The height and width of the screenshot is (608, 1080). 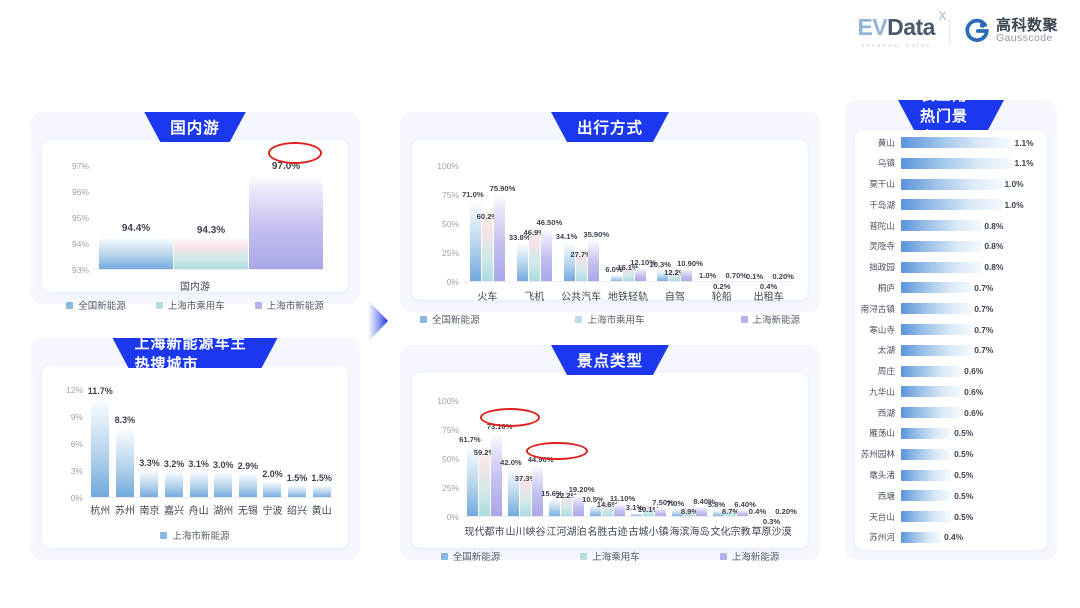 What do you see at coordinates (248, 466) in the screenshot?
I see `bar-value-label: 2.9%` at bounding box center [248, 466].